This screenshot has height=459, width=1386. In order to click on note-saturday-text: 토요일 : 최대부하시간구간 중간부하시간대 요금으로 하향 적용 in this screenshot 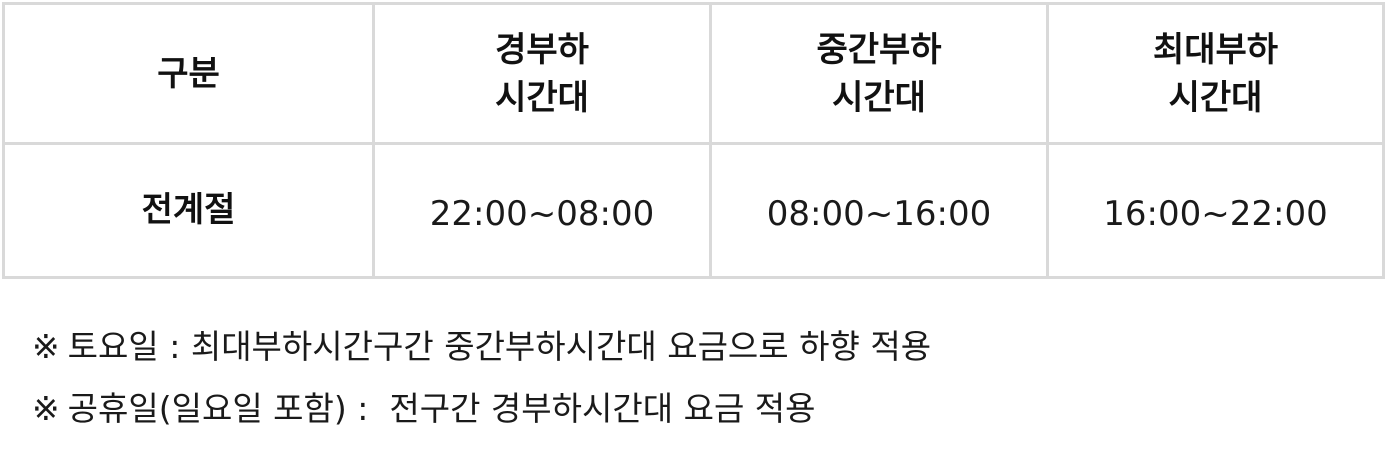, I will do `click(499, 346)`.